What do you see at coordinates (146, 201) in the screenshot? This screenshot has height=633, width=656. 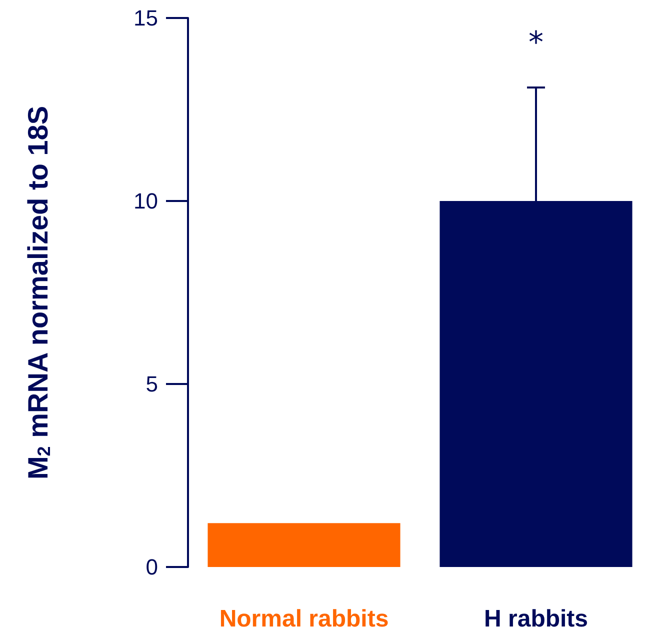 I see `y-tick-label: 10` at bounding box center [146, 201].